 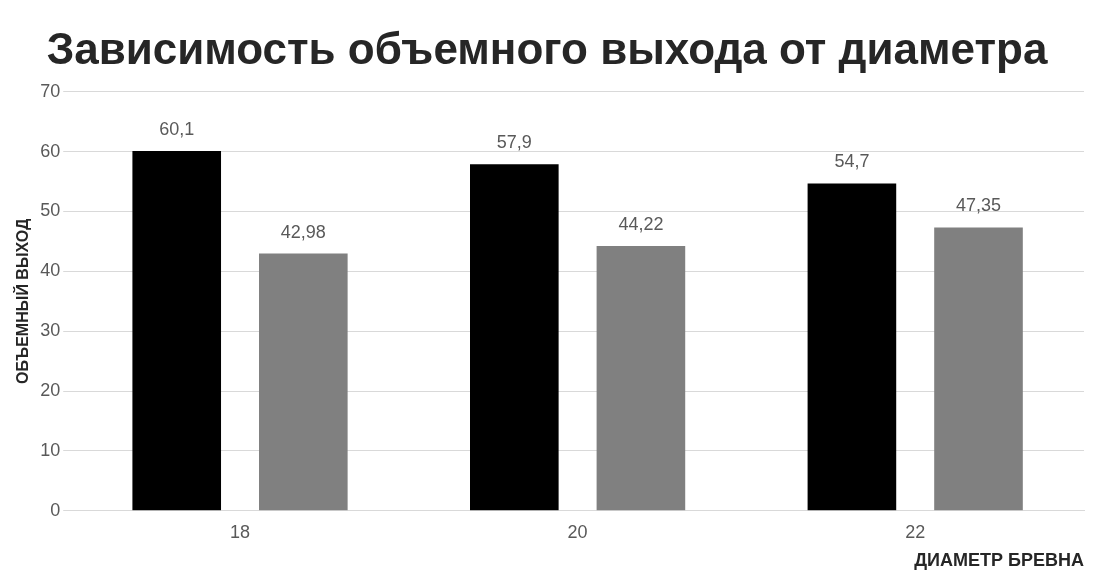 What do you see at coordinates (641, 224) in the screenshot?
I see `data-label: 44,22` at bounding box center [641, 224].